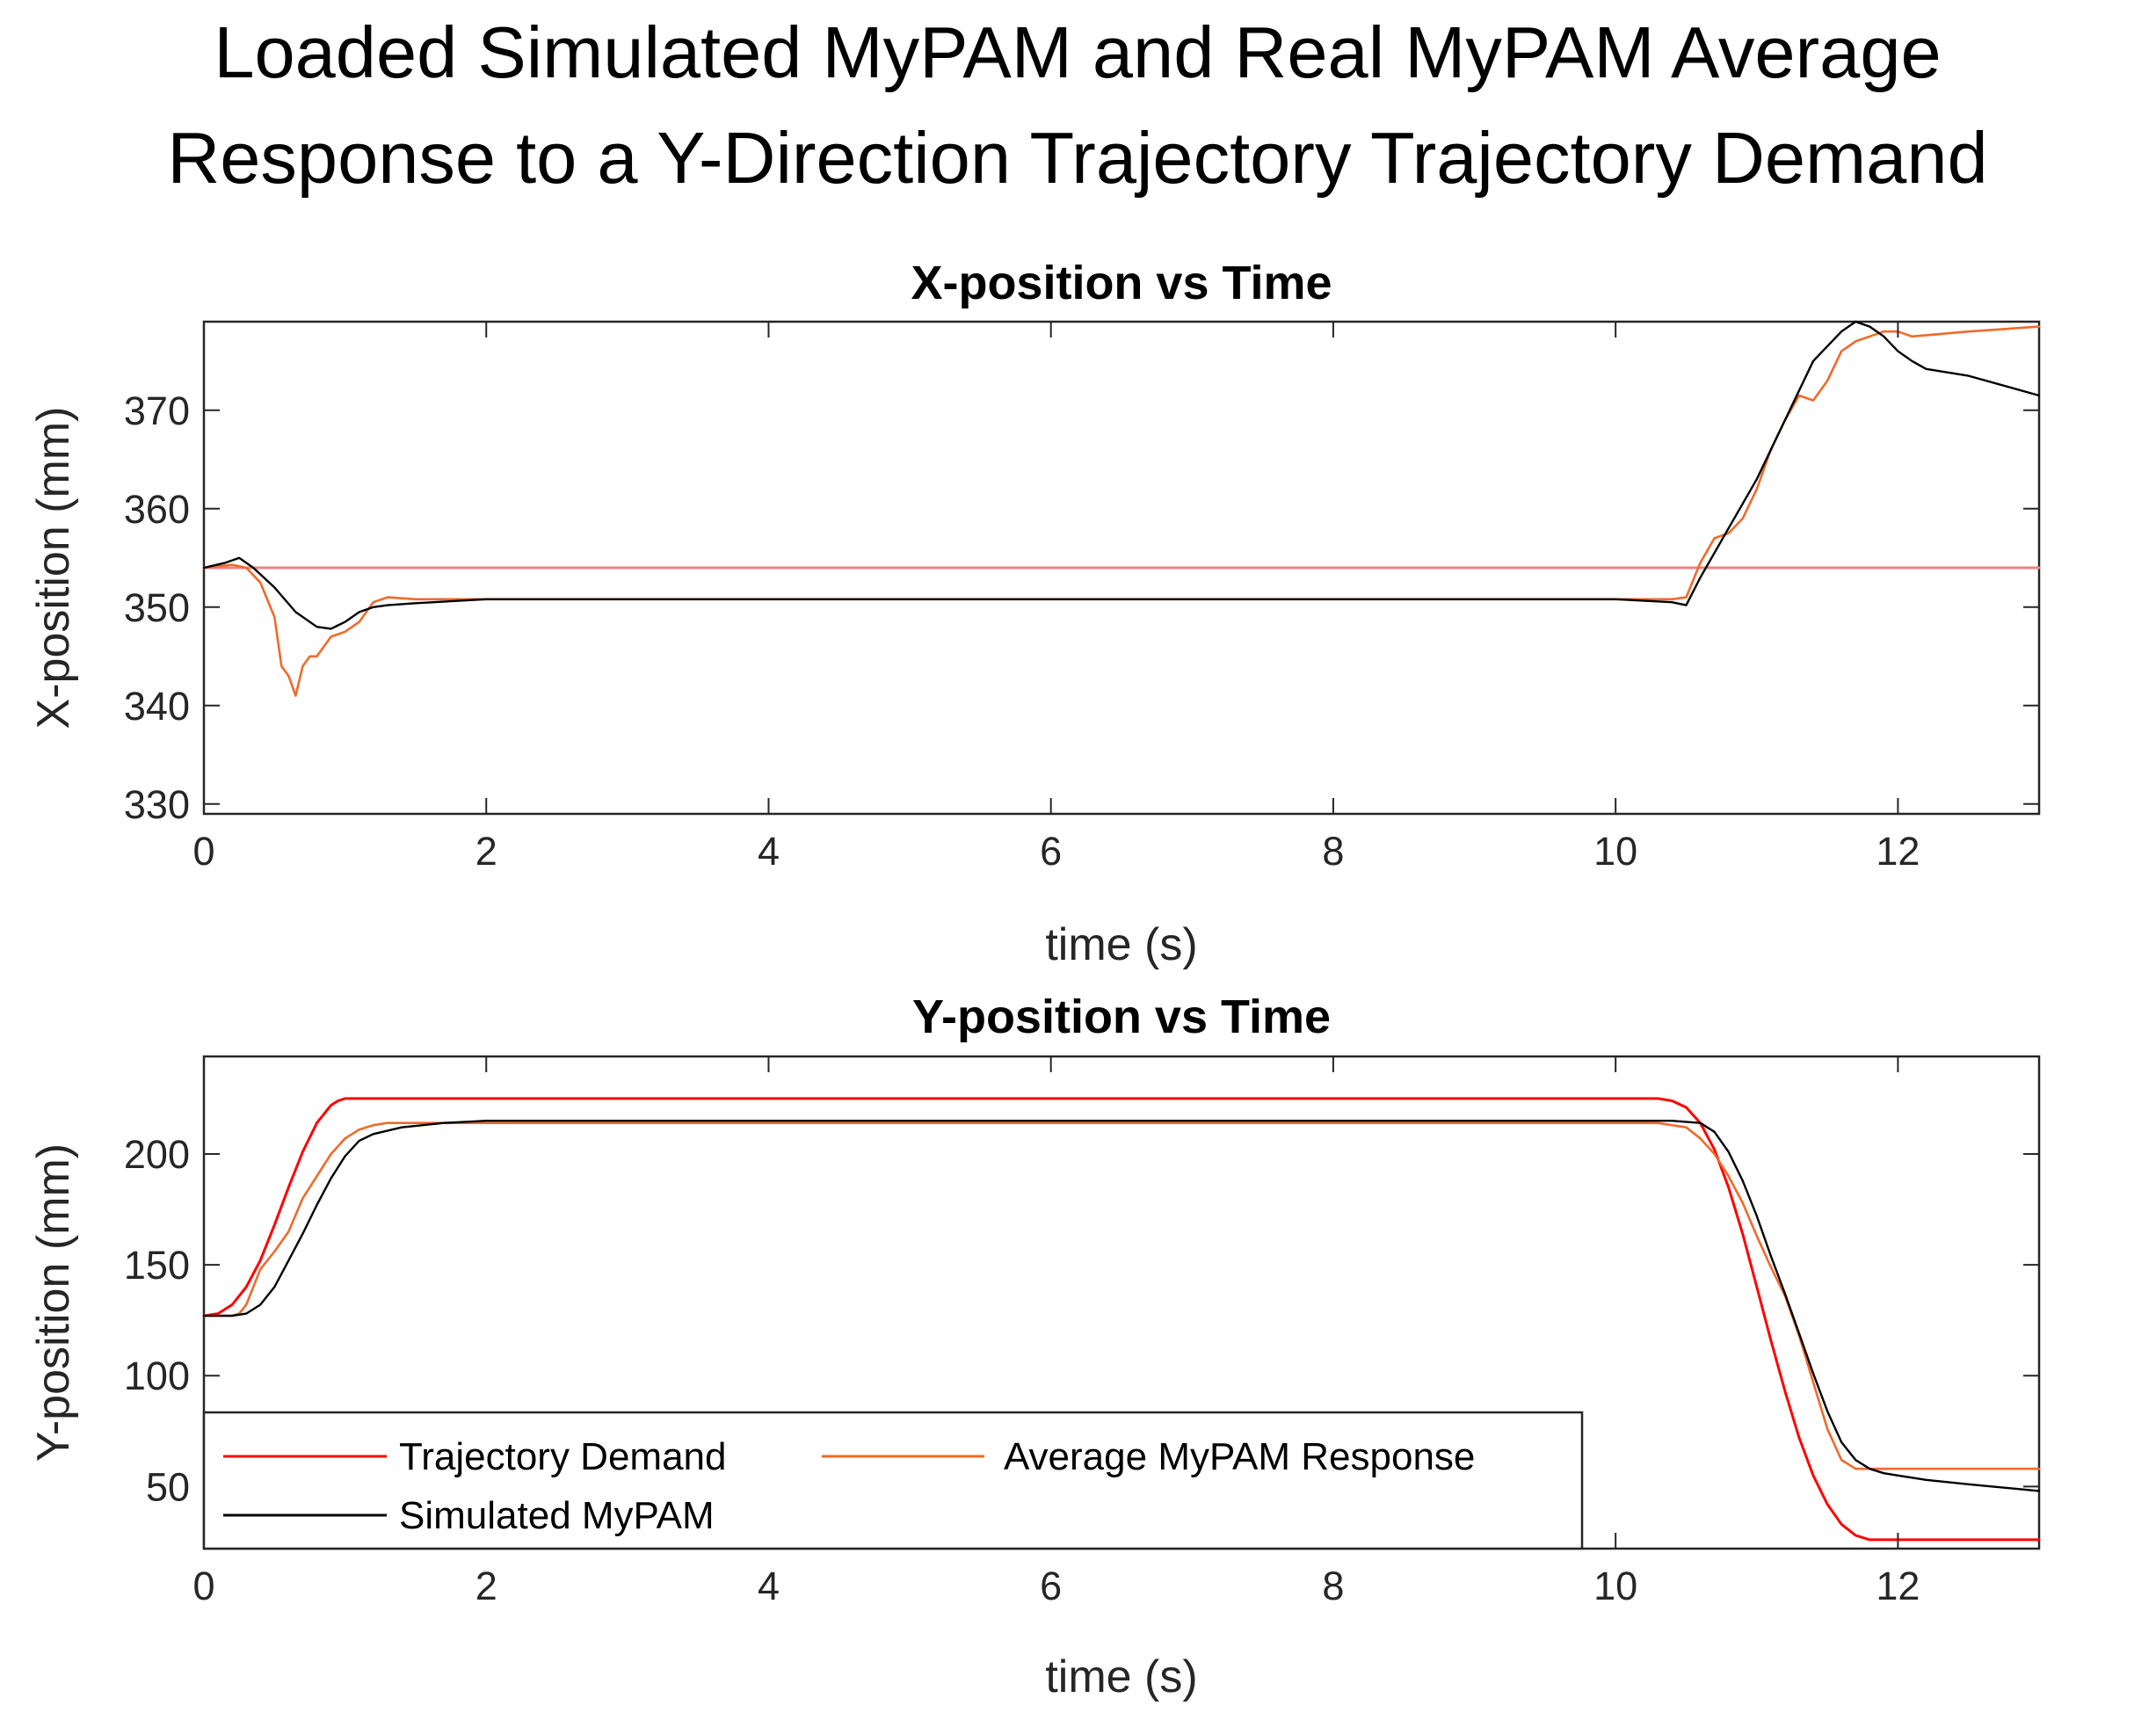  I want to click on x-plot-ytick-label: 330, so click(157, 804).